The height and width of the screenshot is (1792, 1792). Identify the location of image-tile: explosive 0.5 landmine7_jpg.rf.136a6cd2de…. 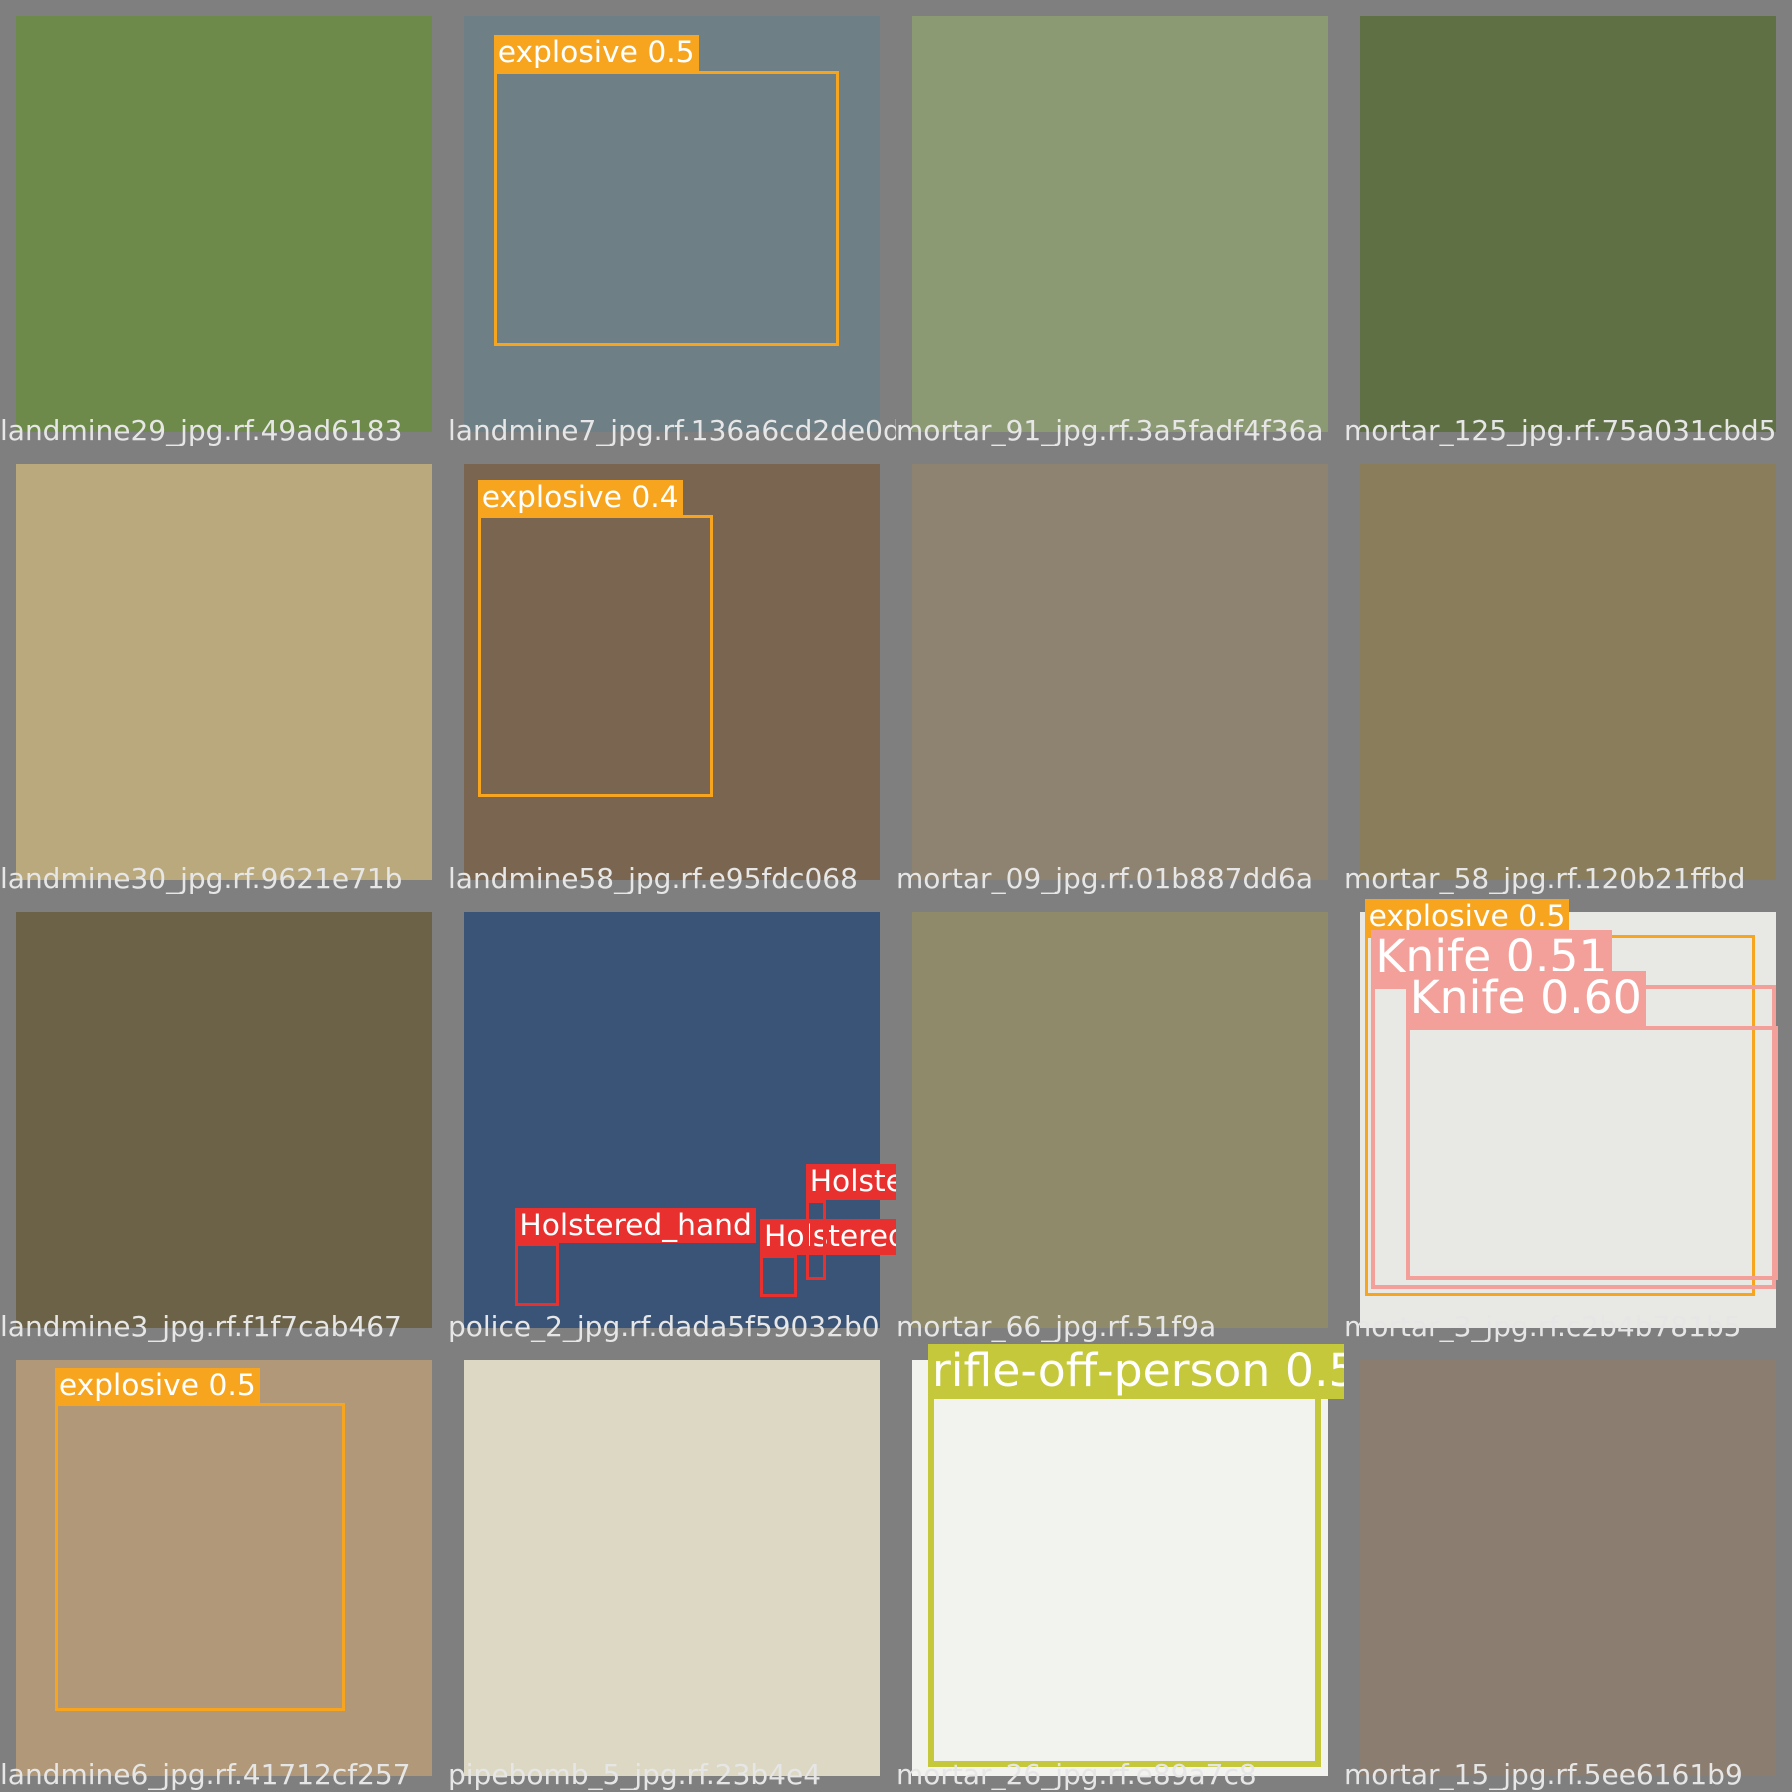
(672, 224).